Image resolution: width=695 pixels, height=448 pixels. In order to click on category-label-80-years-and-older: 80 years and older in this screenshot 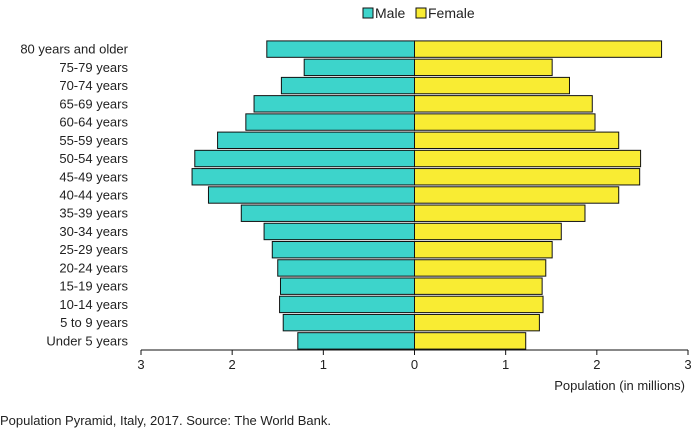, I will do `click(74, 49)`.